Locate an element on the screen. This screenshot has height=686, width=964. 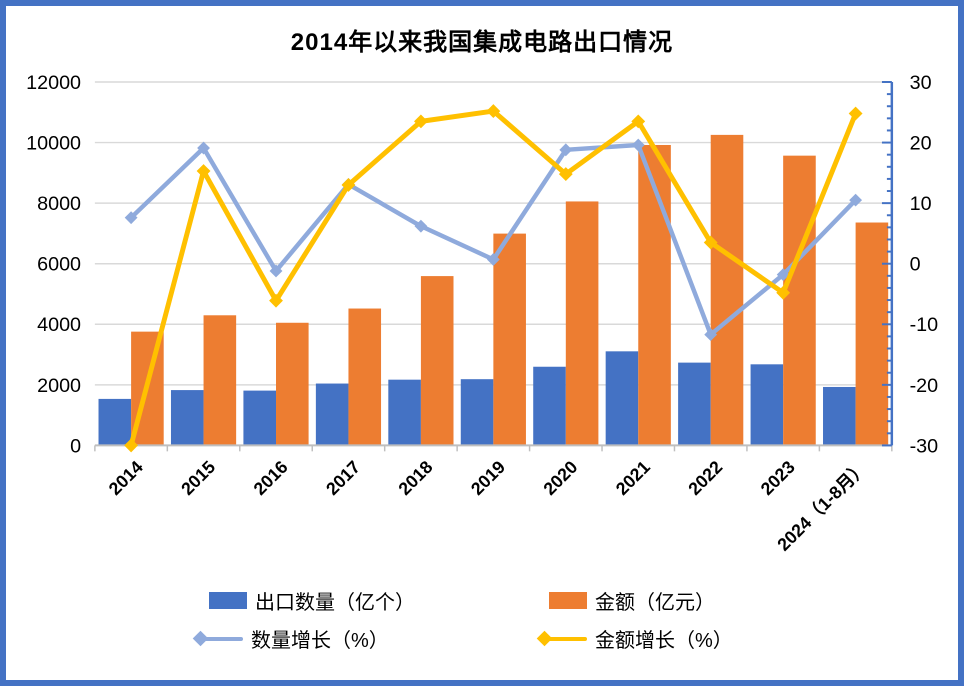
svg-text: 2015 is located at coordinates (198, 478).